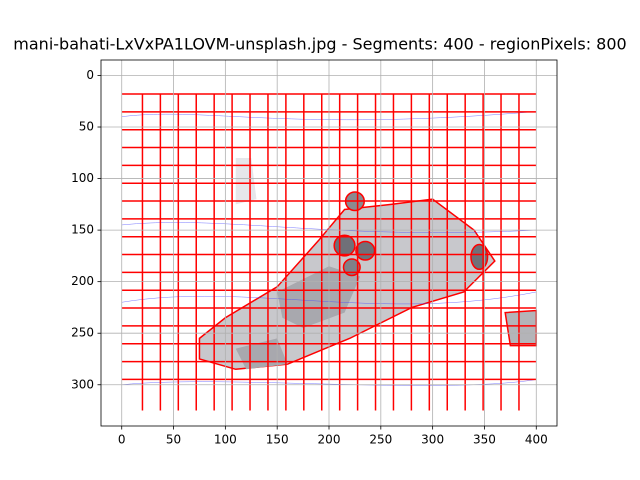  What do you see at coordinates (520, 328) in the screenshot?
I see `gray-region` at bounding box center [520, 328].